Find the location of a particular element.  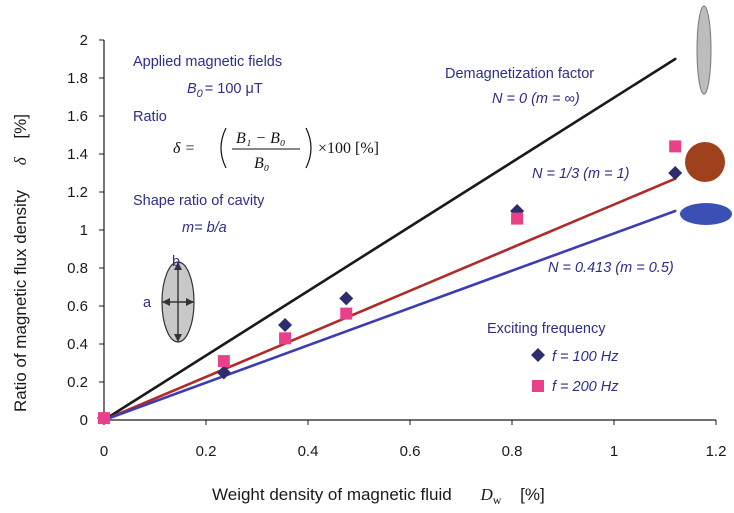

y-axis-title: Ratio of magnetic flux density δ [%] is located at coordinates (20, 263).